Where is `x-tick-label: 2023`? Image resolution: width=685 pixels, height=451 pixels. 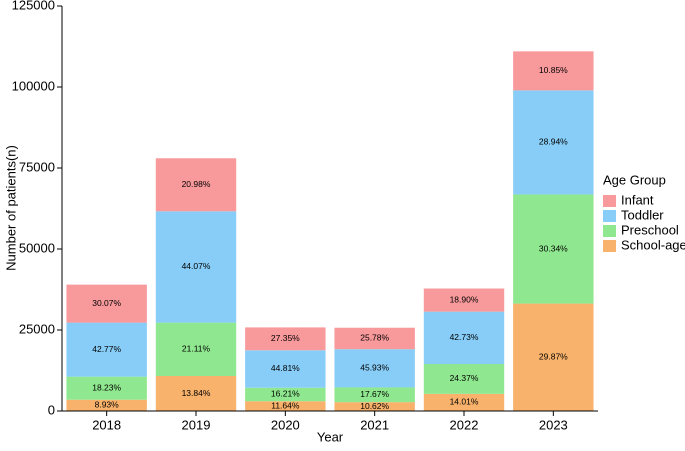 x-tick-label: 2023 is located at coordinates (553, 424).